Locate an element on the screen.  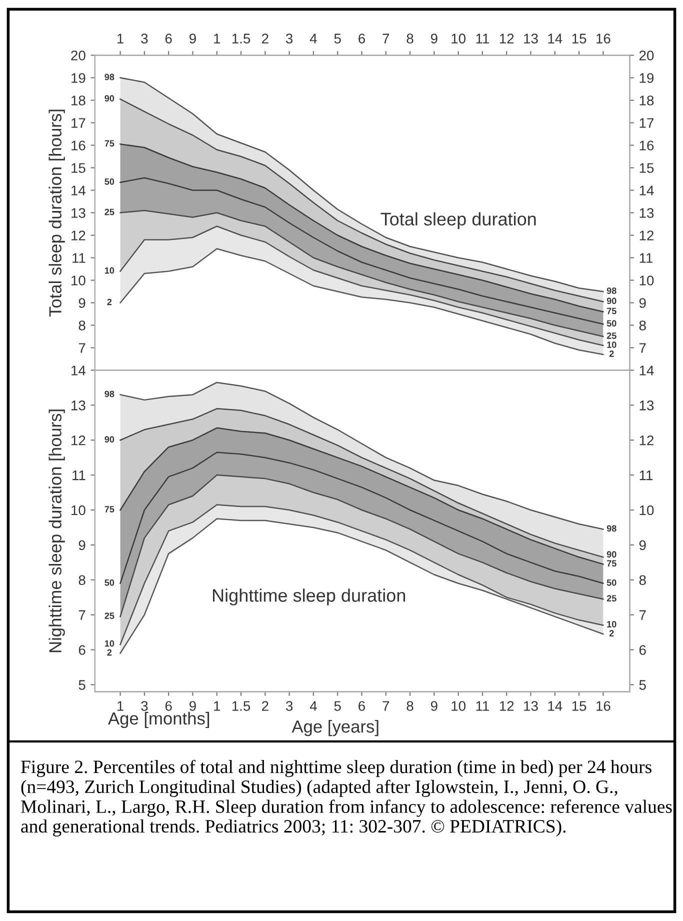
y2-tick-label: 16 is located at coordinates (647, 145).